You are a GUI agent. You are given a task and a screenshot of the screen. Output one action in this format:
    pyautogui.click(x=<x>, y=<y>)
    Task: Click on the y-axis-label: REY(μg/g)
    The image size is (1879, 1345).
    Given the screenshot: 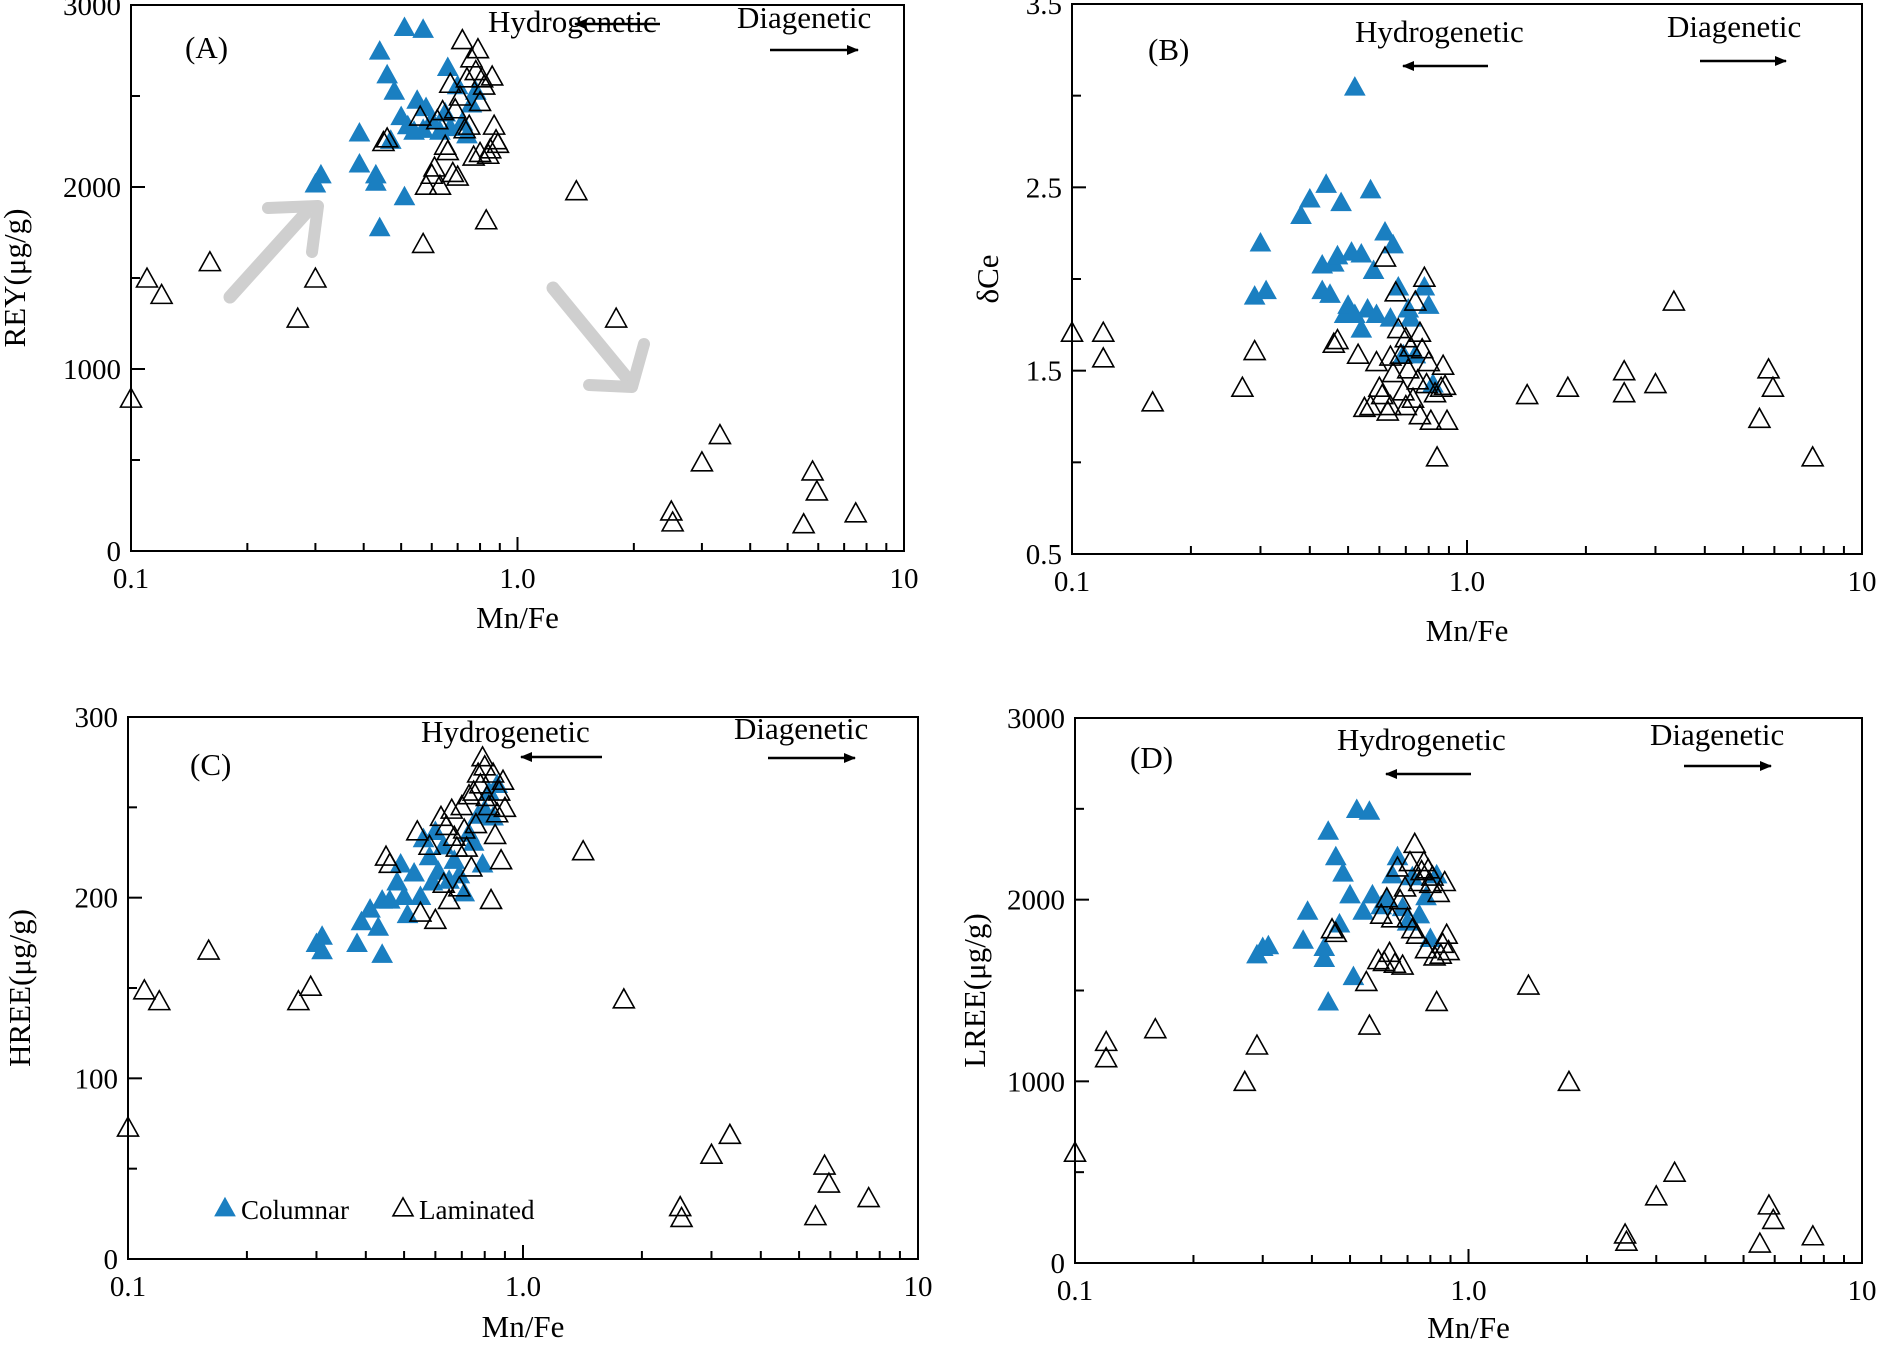 What is the action you would take?
    pyautogui.click(x=16, y=278)
    